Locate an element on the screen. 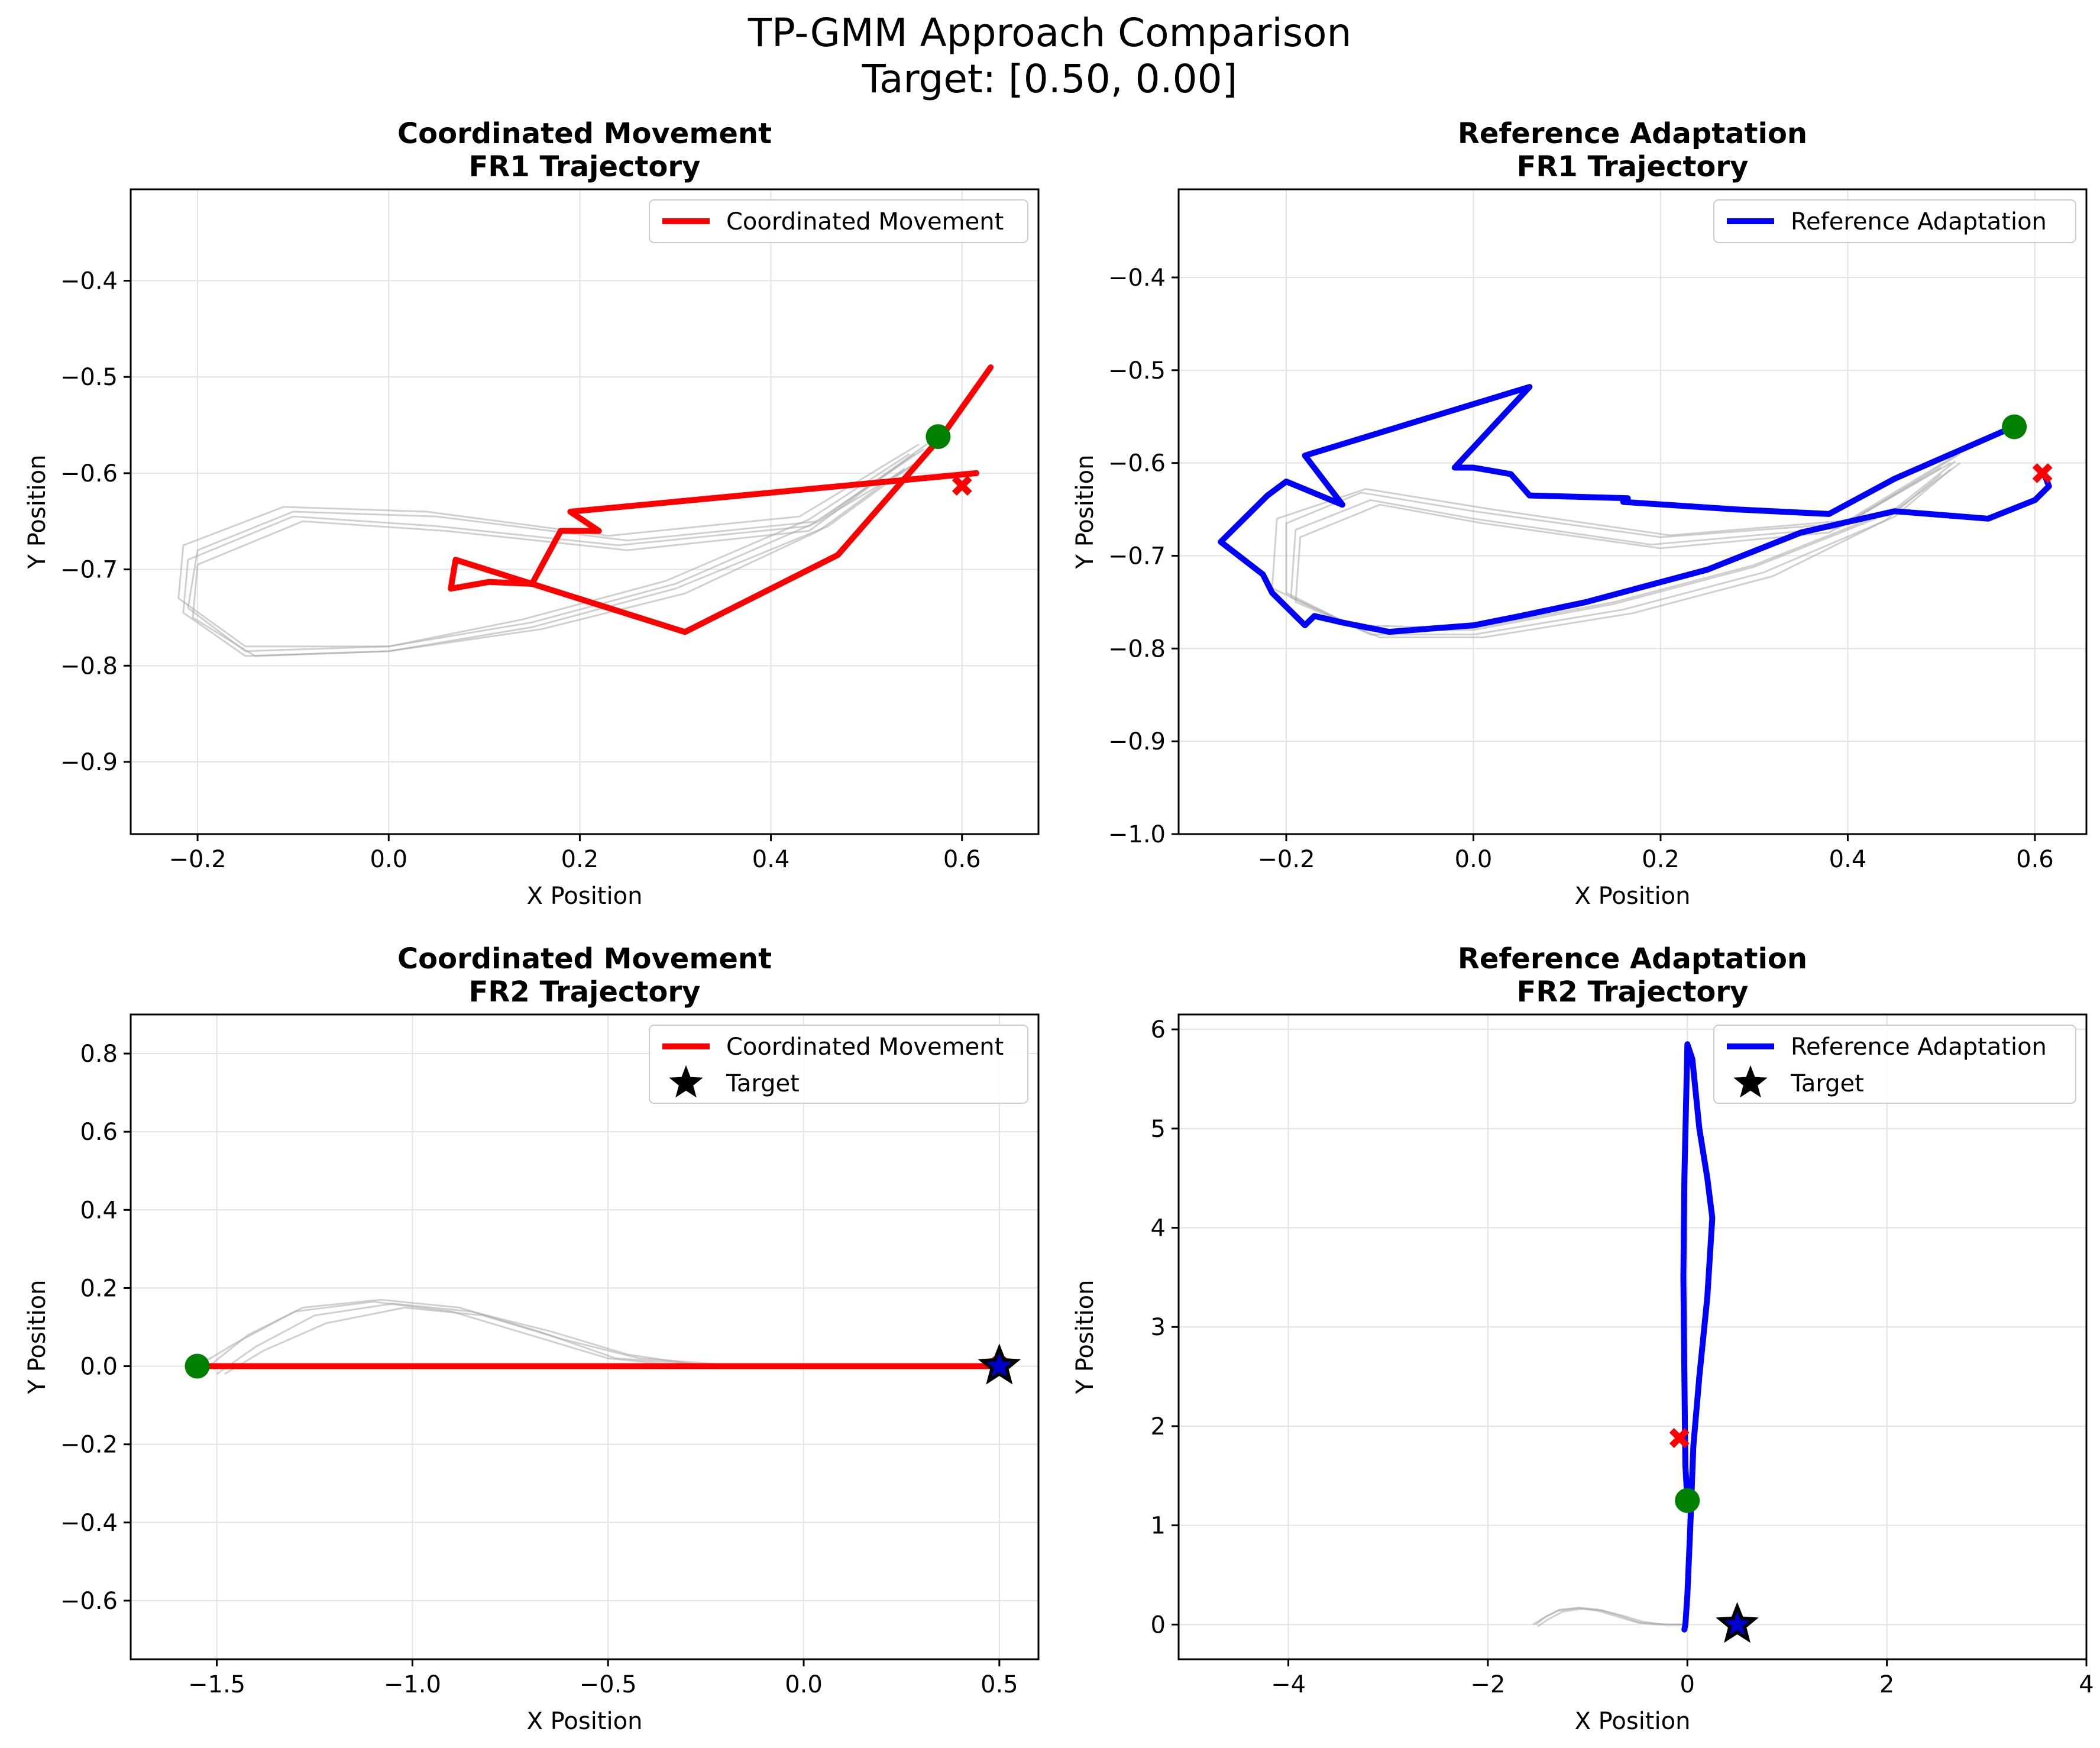  figure-suptitle-line1: TP-GMM Approach Comparison is located at coordinates (1050, 33).